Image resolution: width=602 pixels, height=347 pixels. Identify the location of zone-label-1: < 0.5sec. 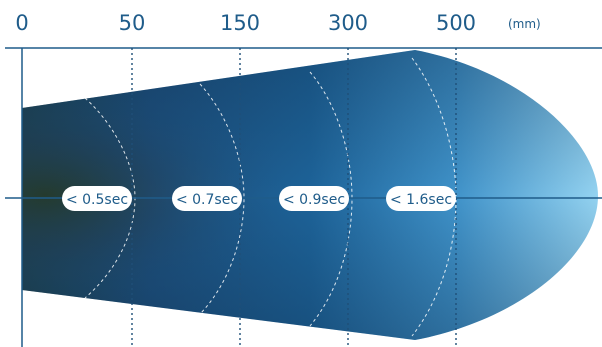
(97, 198).